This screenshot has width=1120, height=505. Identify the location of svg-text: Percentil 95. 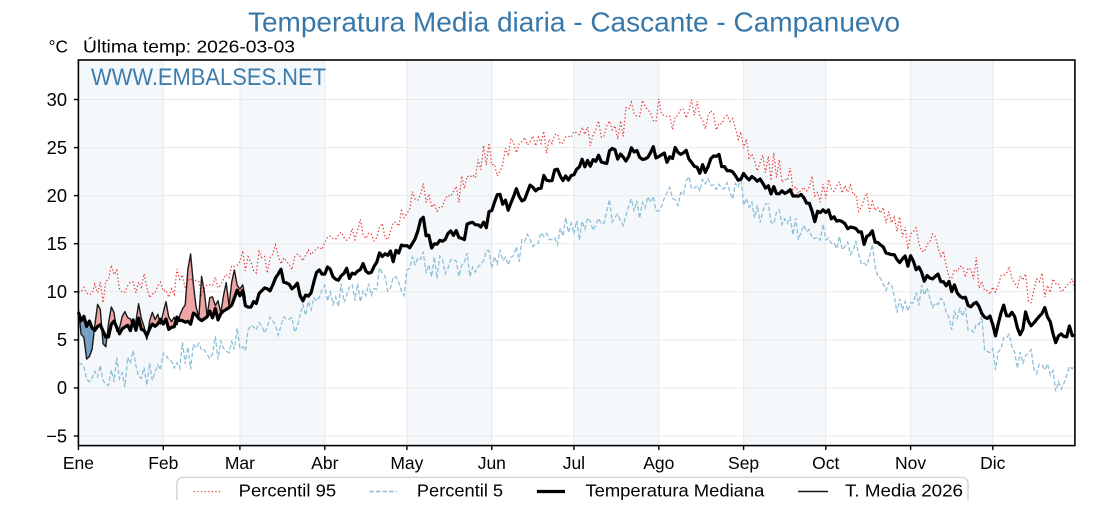
(288, 490).